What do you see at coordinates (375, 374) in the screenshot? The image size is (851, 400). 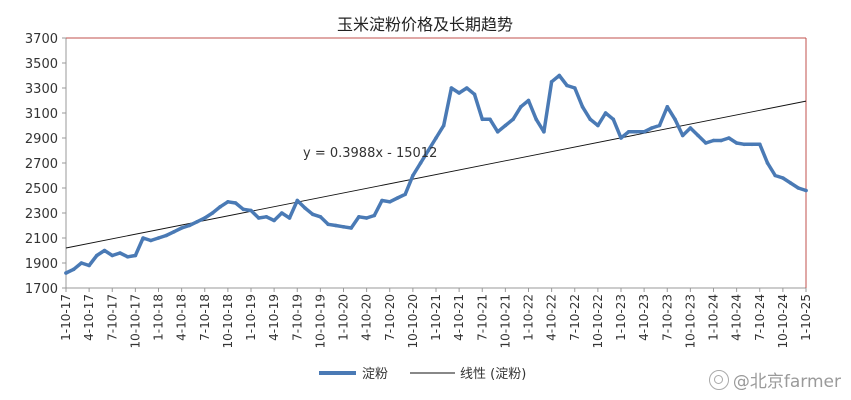 I see `legend-label-series-1: 淀粉` at bounding box center [375, 374].